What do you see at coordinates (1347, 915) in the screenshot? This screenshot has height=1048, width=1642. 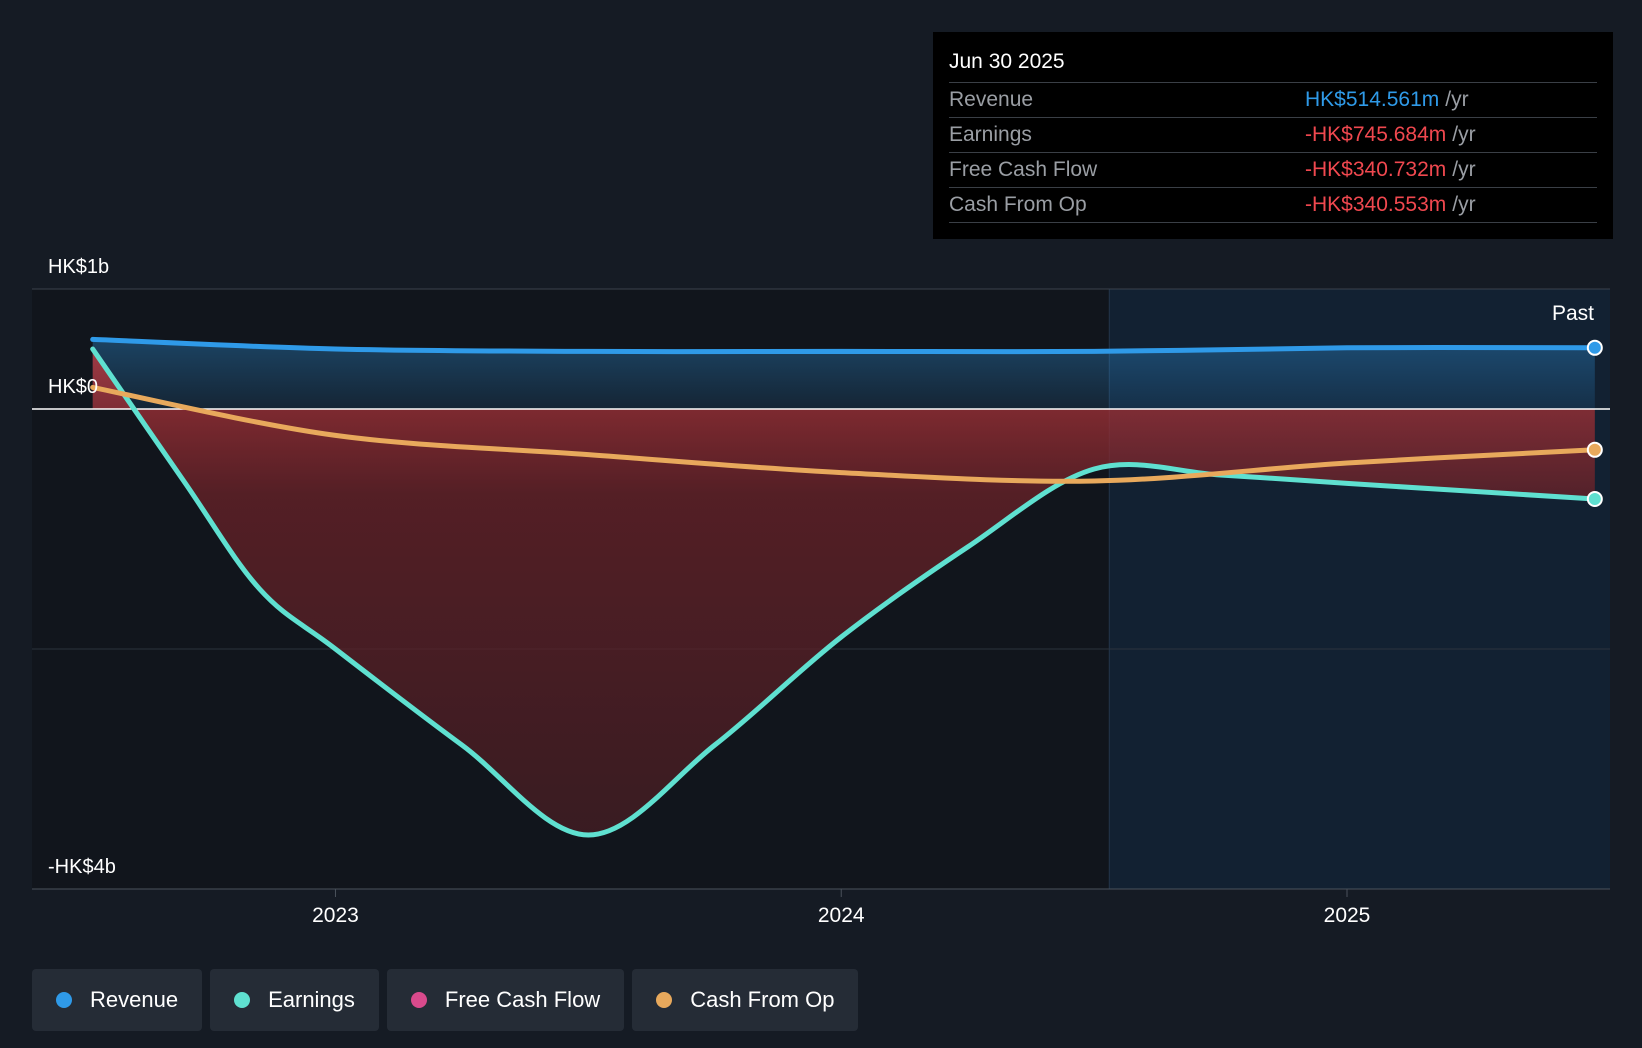 I see `x-tick-label: 2025` at bounding box center [1347, 915].